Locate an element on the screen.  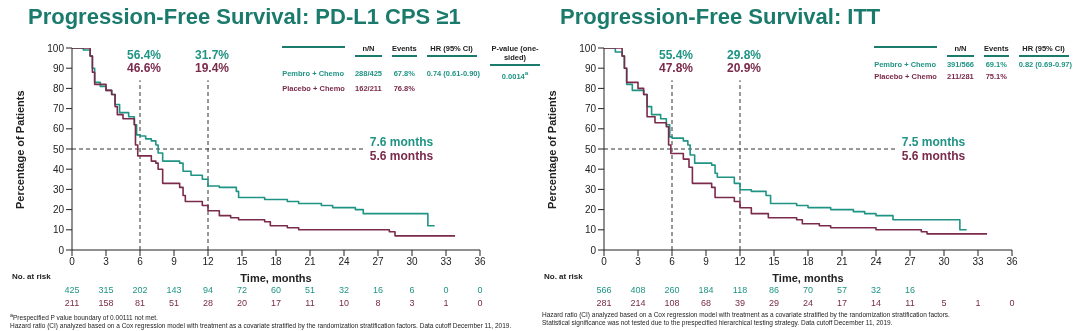
annotation: 20.9% is located at coordinates (744, 68).